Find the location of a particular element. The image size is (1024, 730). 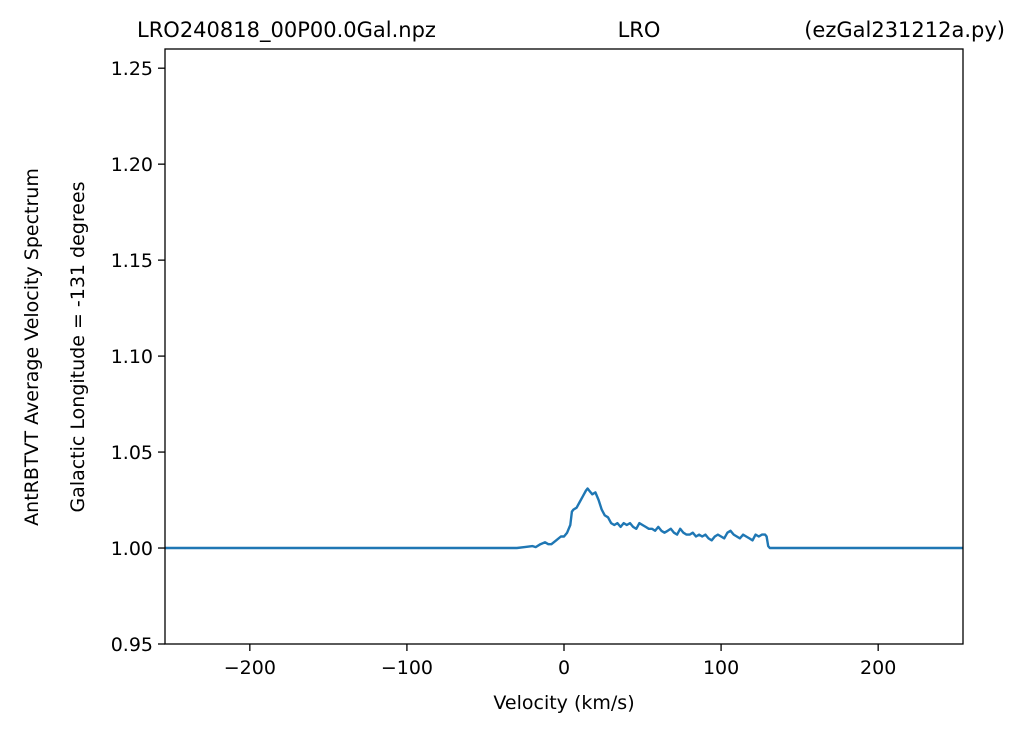

y-axis-ticks: 0.95 1.00 1.05 1.10 1.15 1.20 1.25 is located at coordinates (138, 357).